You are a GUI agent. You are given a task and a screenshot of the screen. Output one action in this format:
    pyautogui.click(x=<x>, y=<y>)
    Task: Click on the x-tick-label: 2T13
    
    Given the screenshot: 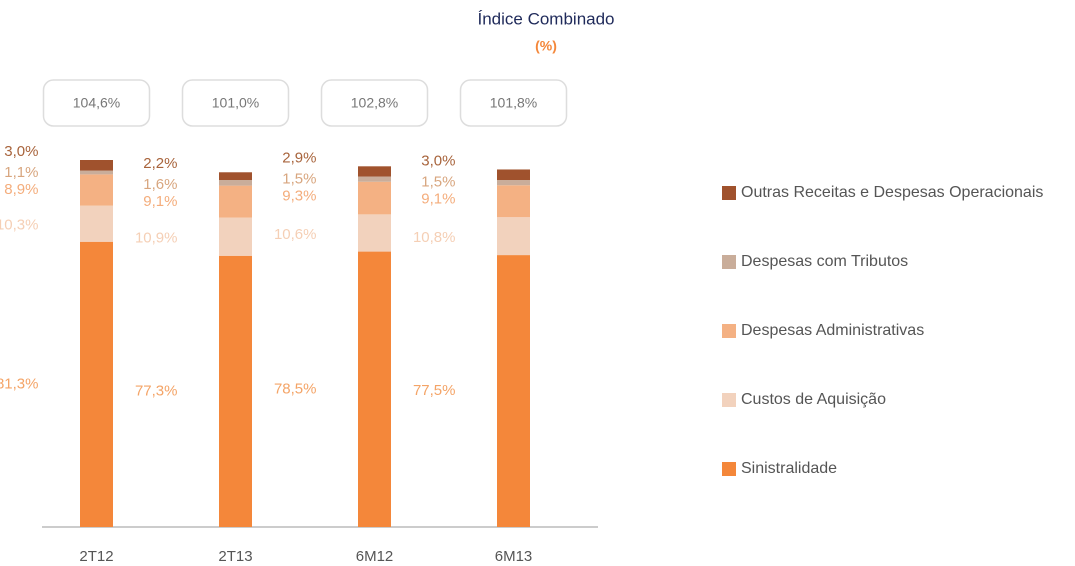 What is the action you would take?
    pyautogui.click(x=235, y=556)
    